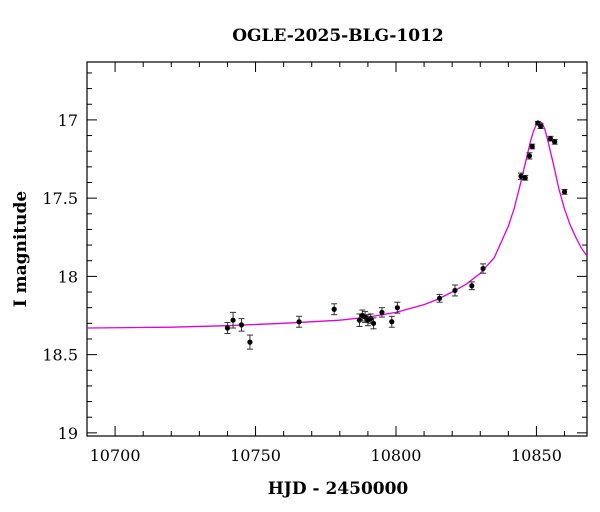 This screenshot has width=600, height=512. Describe the element at coordinates (115, 455) in the screenshot. I see `x-tick-label: 10700` at that location.